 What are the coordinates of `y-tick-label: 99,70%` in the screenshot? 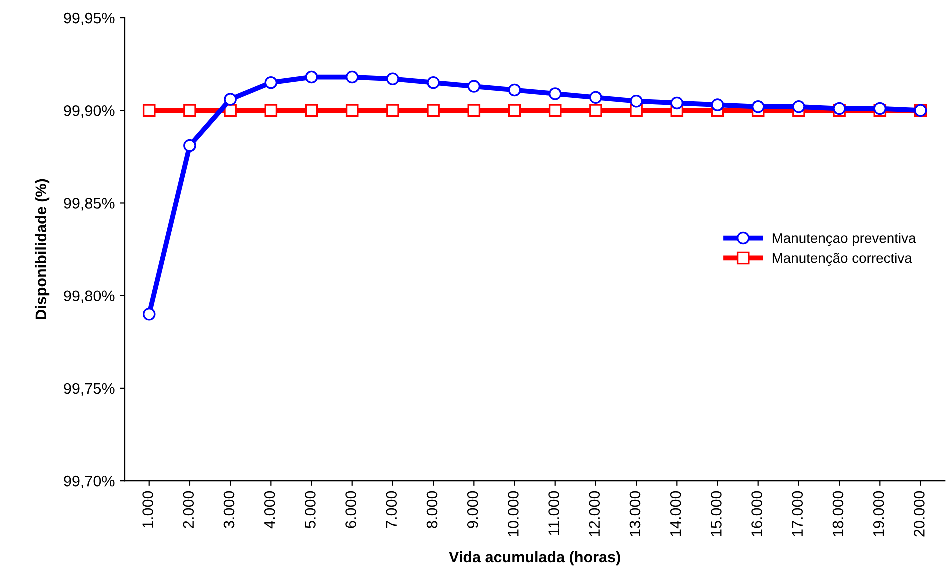 It's located at (89, 482).